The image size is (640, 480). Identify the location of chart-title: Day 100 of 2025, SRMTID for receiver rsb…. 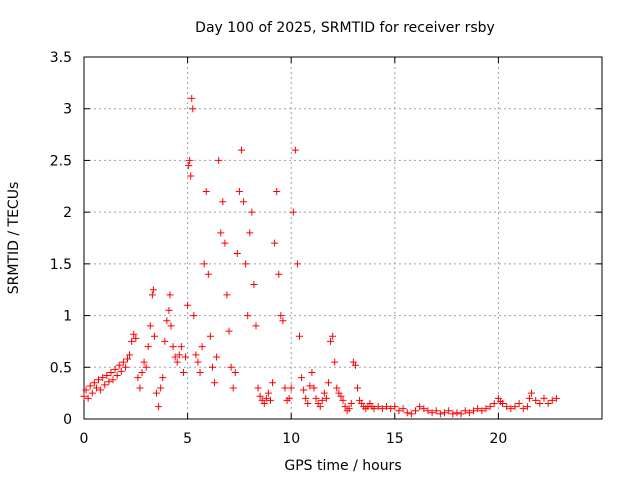
(345, 28).